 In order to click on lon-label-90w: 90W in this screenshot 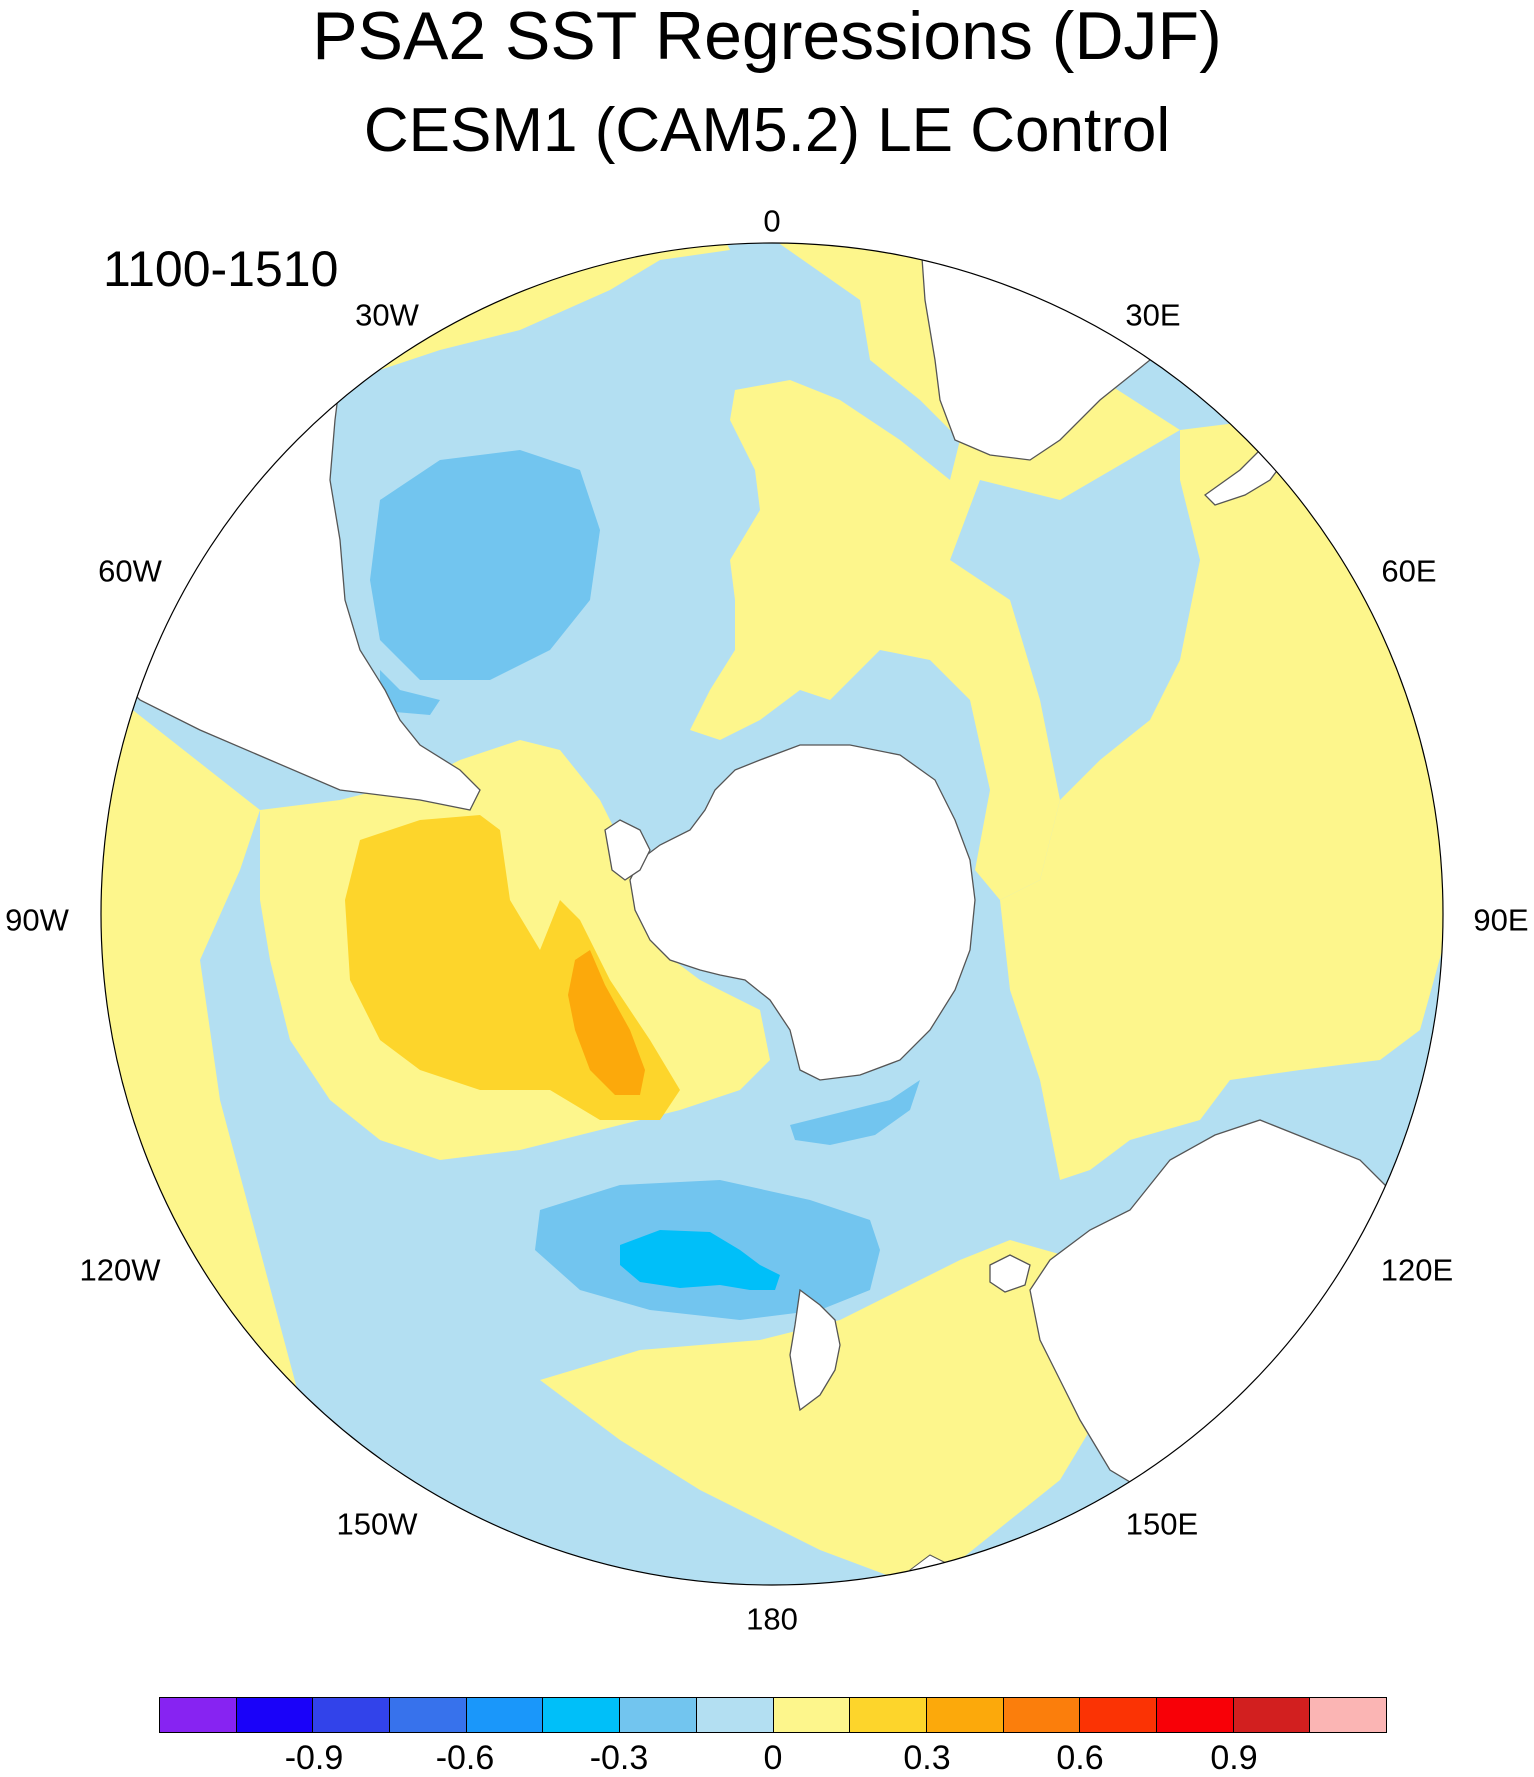, I will do `click(37, 920)`.